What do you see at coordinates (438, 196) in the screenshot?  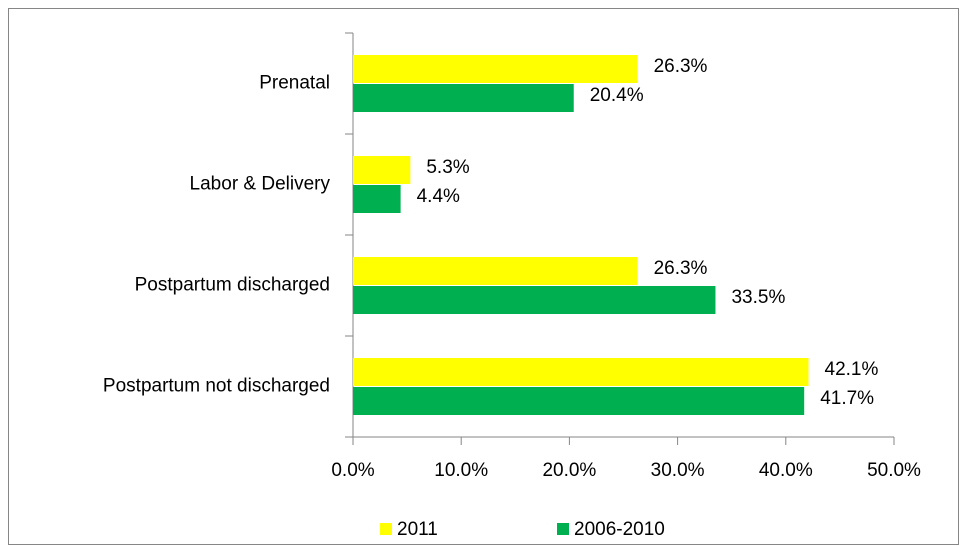 I see `value-label: 4.4%` at bounding box center [438, 196].